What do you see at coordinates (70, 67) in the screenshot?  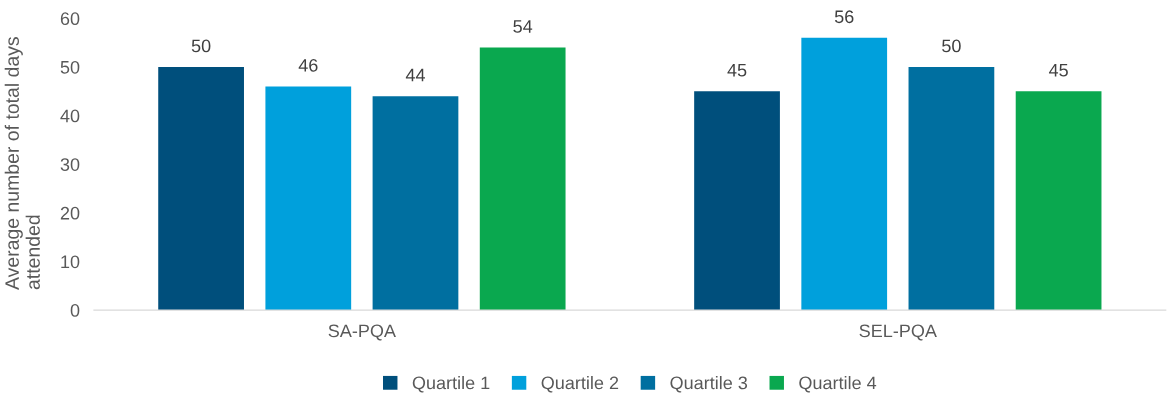 I see `y-tick-label: 50` at bounding box center [70, 67].